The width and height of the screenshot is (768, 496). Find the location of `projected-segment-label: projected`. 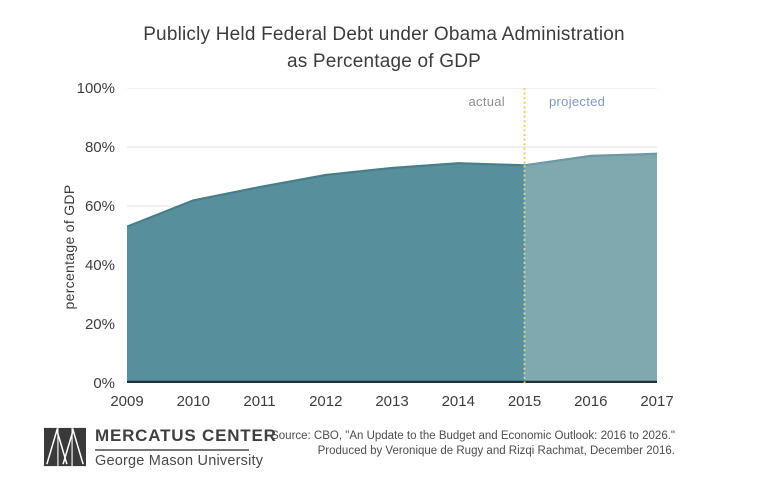

projected-segment-label: projected is located at coordinates (577, 101).